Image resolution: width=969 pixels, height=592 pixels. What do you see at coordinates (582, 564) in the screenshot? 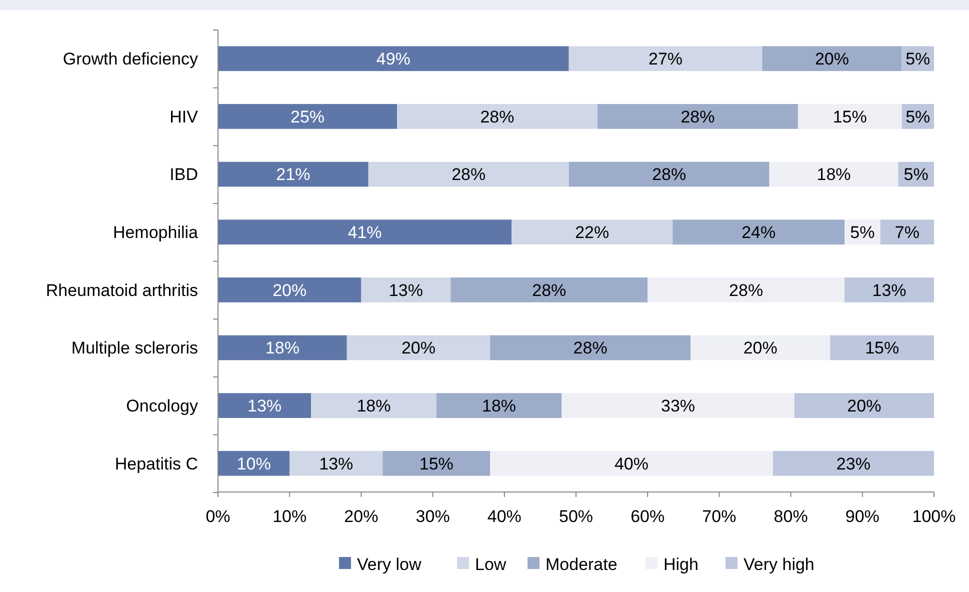
I see `legend-label: Moderate` at bounding box center [582, 564].